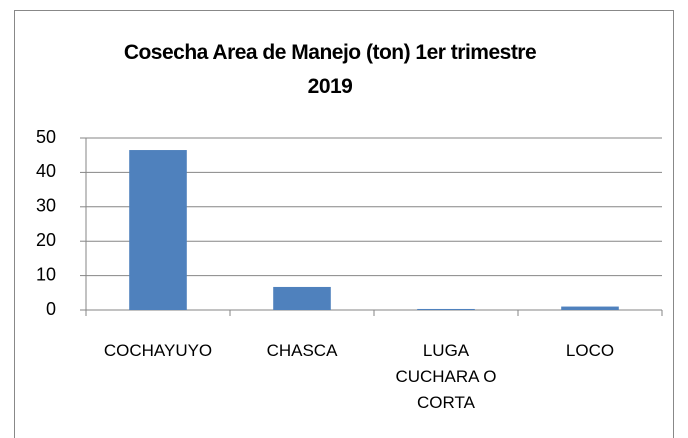 The width and height of the screenshot is (688, 438). What do you see at coordinates (46, 137) in the screenshot?
I see `y-tick-label: 50` at bounding box center [46, 137].